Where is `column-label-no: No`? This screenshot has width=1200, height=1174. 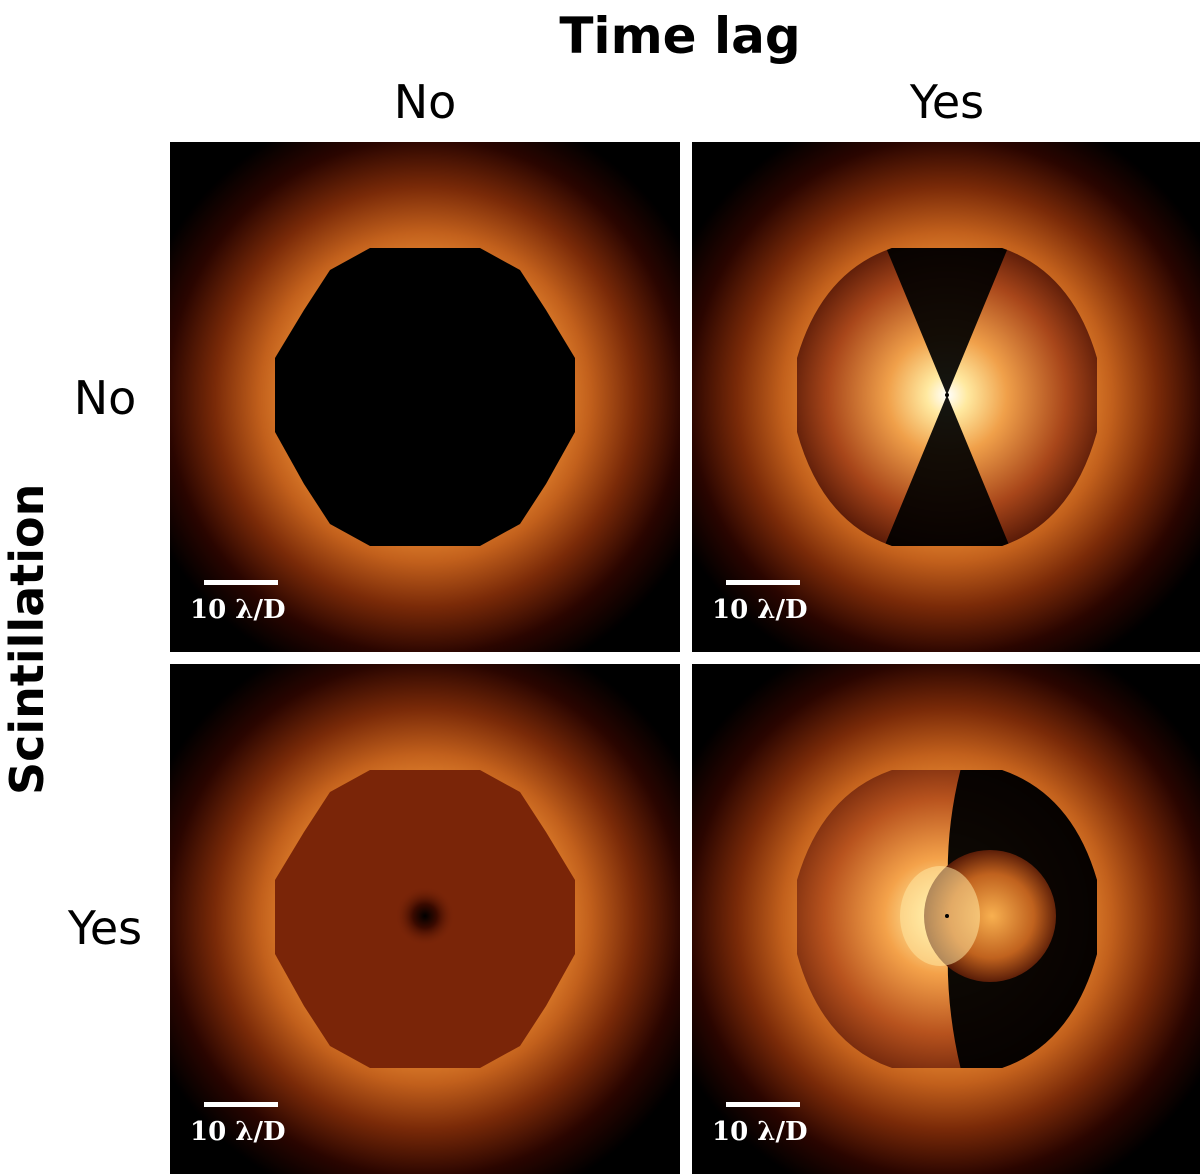 column-label-no: No is located at coordinates (425, 102).